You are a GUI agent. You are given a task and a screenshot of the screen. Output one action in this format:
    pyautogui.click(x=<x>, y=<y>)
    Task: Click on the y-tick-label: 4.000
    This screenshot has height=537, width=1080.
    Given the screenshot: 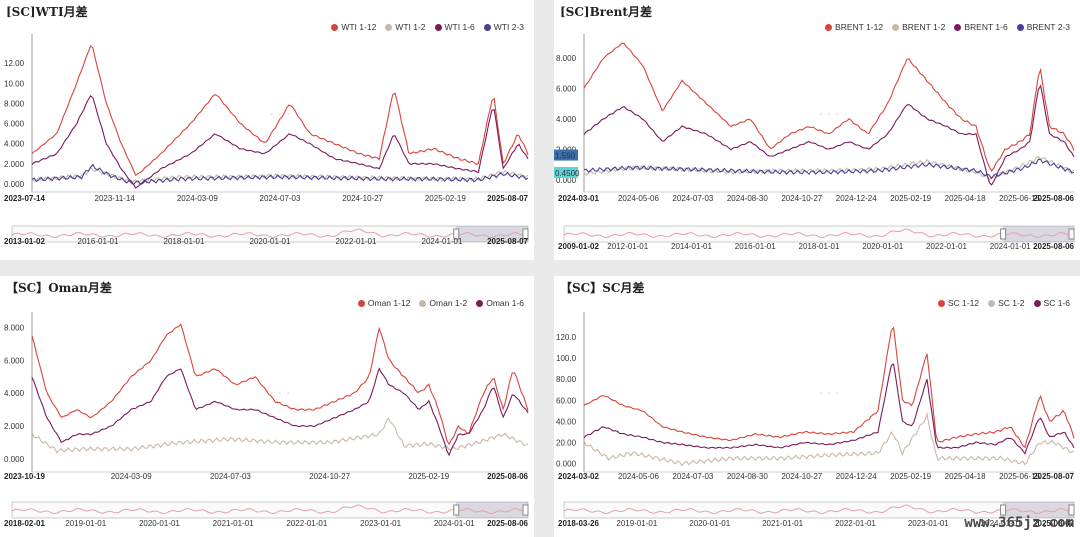 What is the action you would take?
    pyautogui.click(x=566, y=119)
    